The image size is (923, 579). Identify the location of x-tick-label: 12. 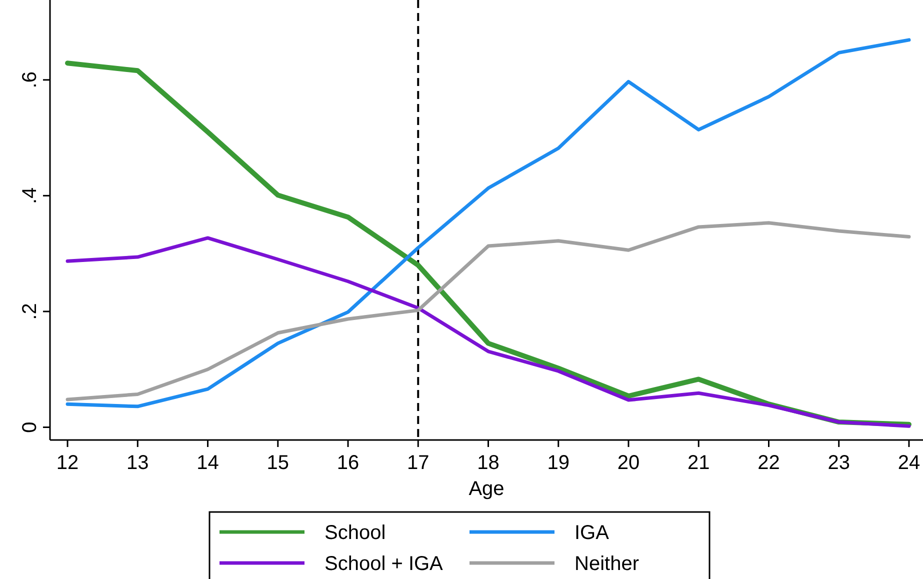
(67, 463).